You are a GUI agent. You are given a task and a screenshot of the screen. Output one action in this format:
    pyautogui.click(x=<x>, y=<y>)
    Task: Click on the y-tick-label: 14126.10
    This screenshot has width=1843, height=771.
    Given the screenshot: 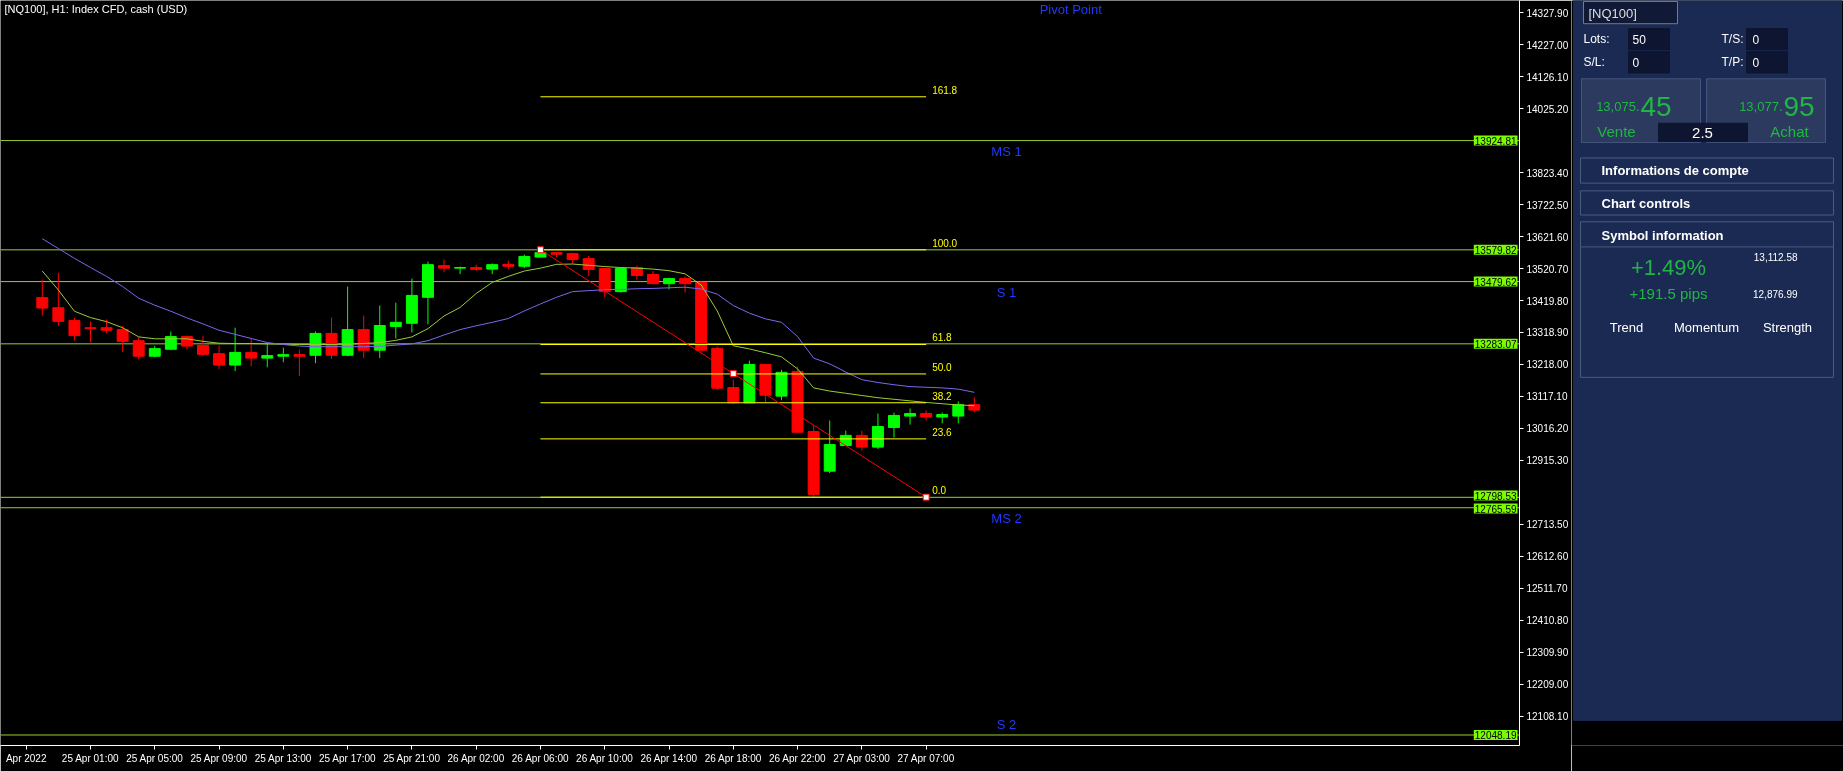 What is the action you would take?
    pyautogui.click(x=1547, y=77)
    